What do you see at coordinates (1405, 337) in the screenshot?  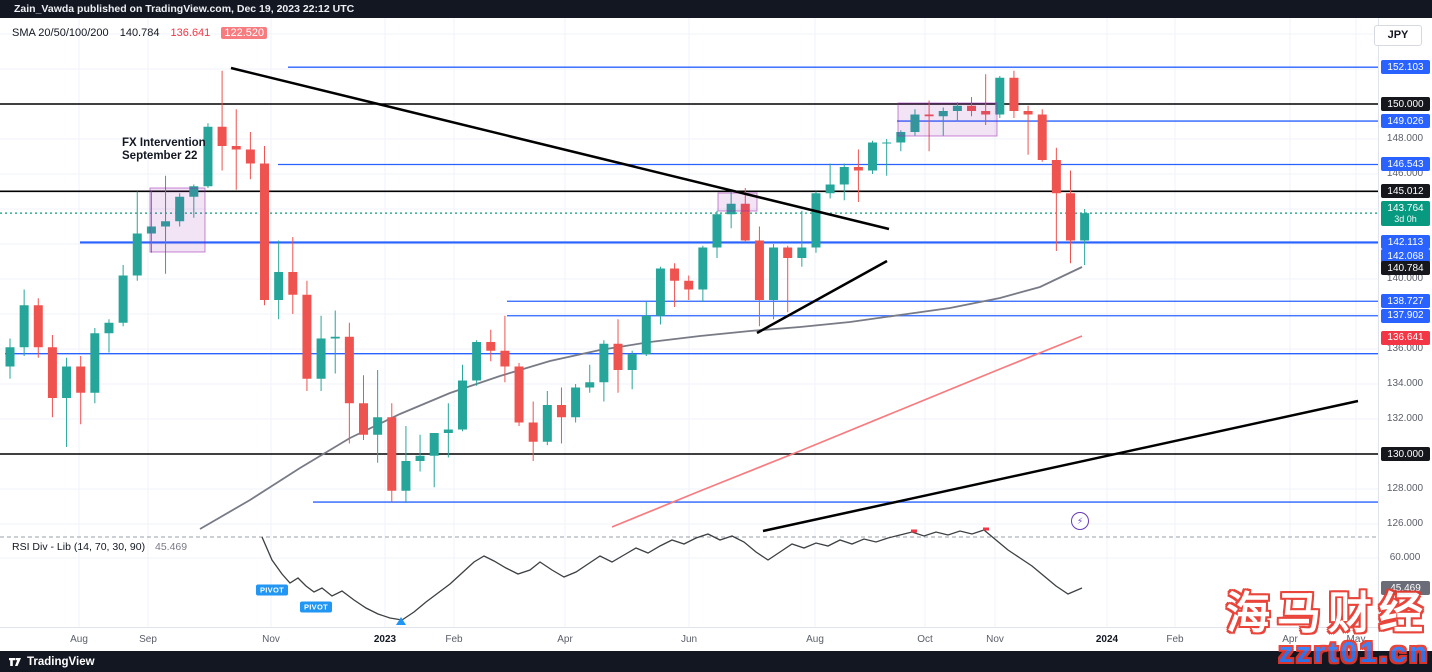 I see `price-badge: 136.641` at bounding box center [1405, 337].